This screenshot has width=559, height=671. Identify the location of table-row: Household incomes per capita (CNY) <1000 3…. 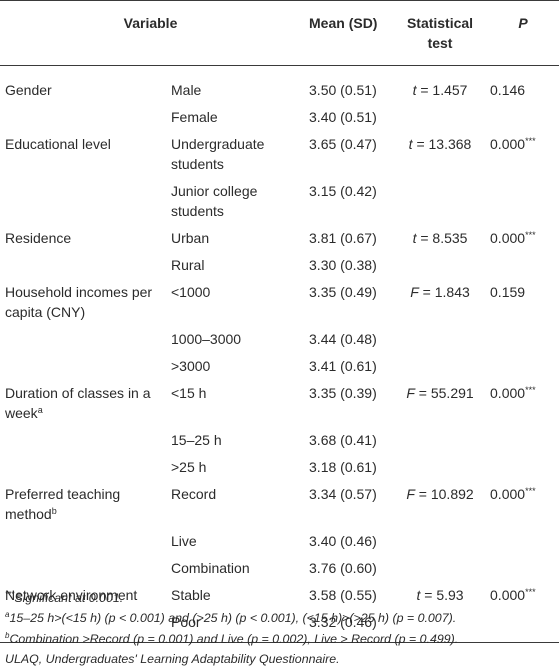
(279, 298).